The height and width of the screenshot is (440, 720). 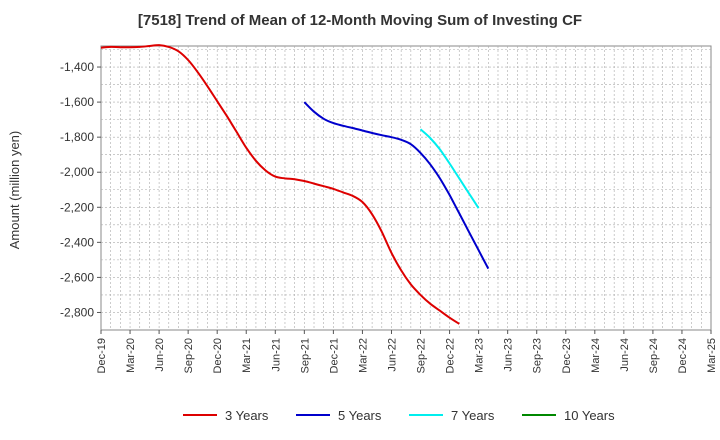 I want to click on x-tick-label: Jun-21, so click(x=276, y=355).